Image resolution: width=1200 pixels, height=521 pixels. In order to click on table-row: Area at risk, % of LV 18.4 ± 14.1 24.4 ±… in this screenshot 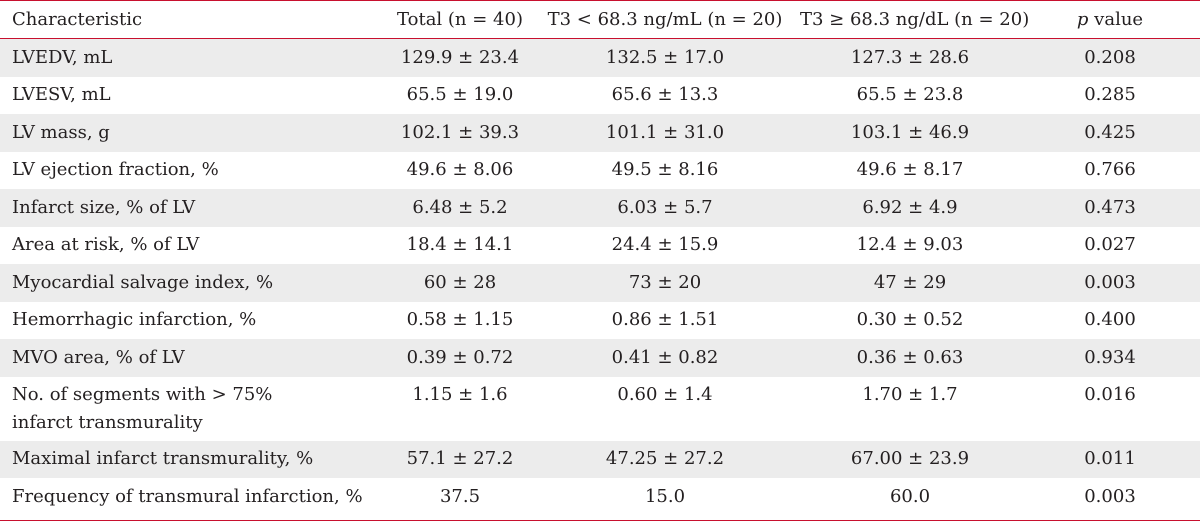, I will do `click(600, 246)`.